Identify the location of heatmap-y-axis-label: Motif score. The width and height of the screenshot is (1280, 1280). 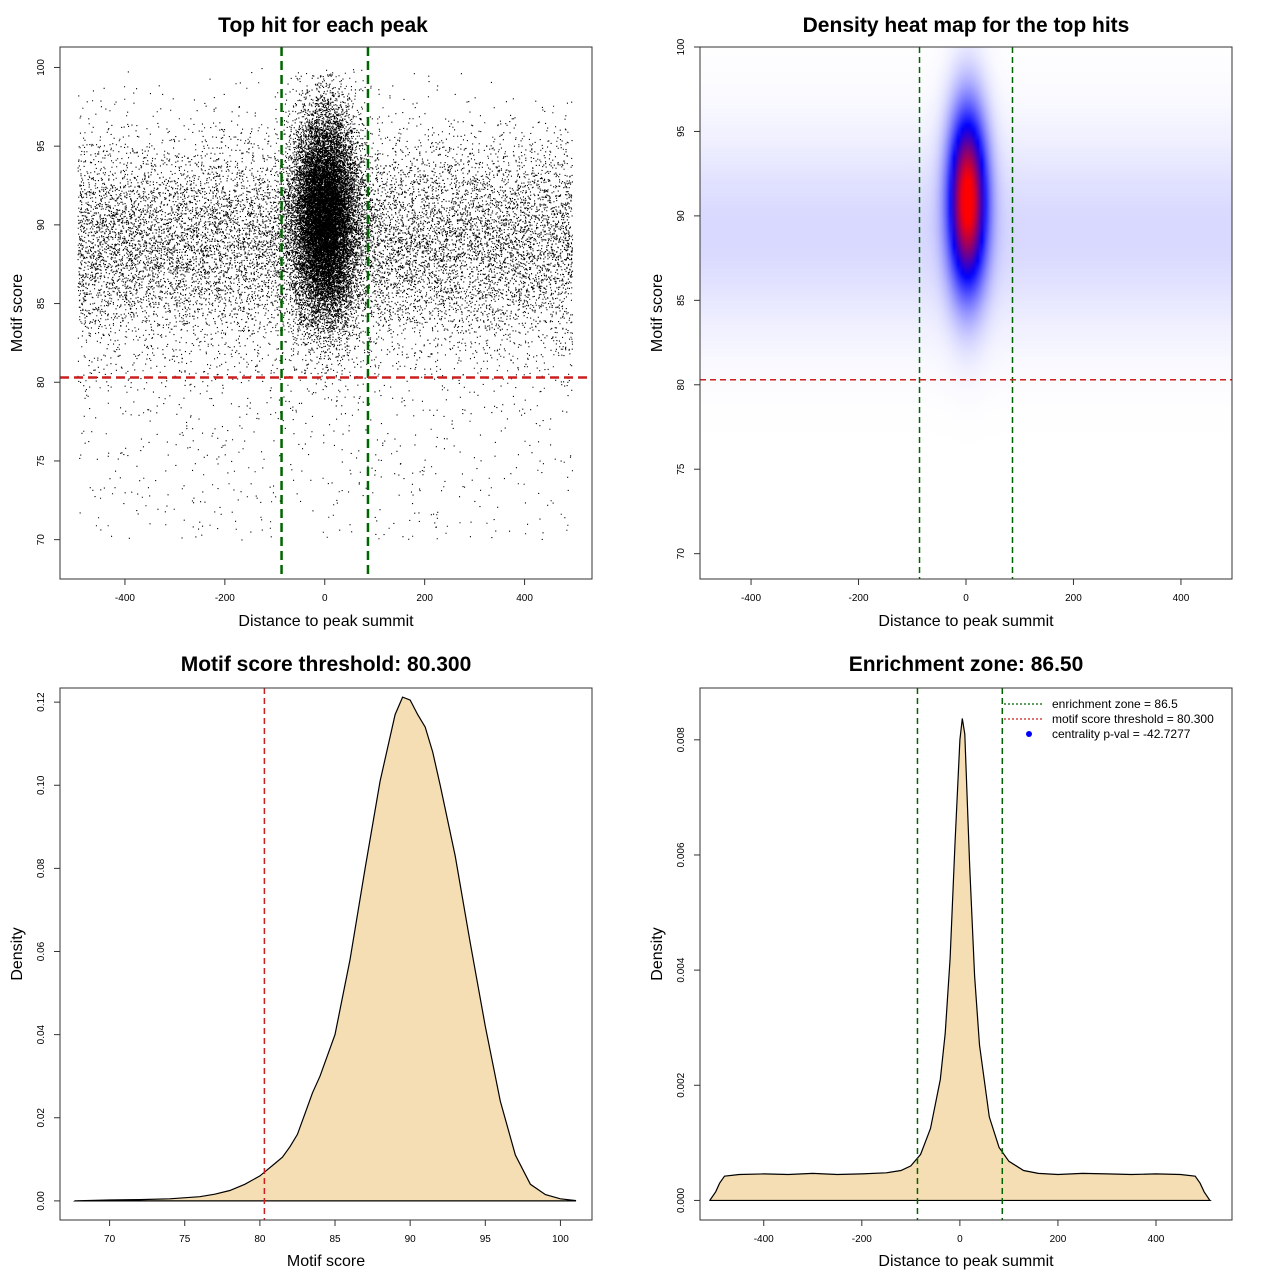
(657, 313).